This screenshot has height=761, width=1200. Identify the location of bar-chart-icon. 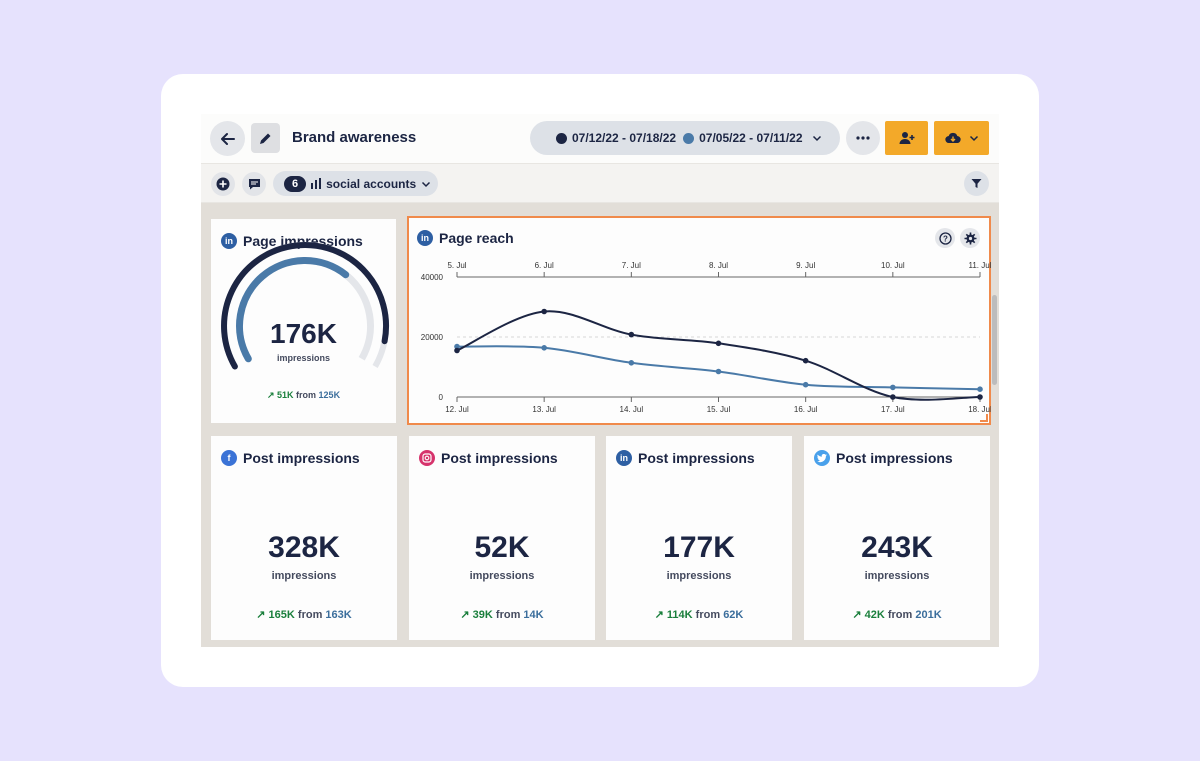
(316, 183).